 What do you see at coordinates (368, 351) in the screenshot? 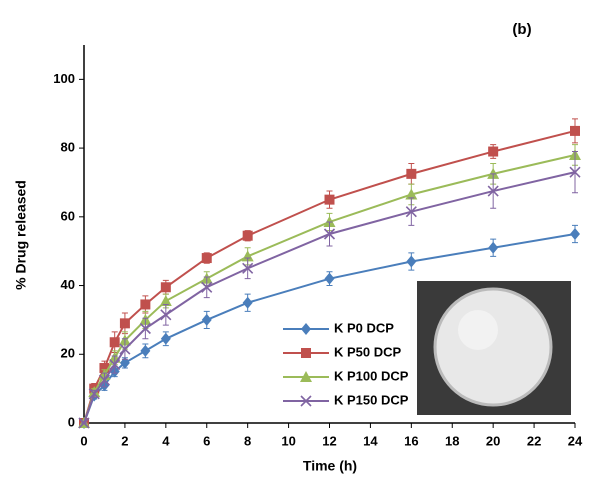
I see `legend-label: K P50 DCP` at bounding box center [368, 351].